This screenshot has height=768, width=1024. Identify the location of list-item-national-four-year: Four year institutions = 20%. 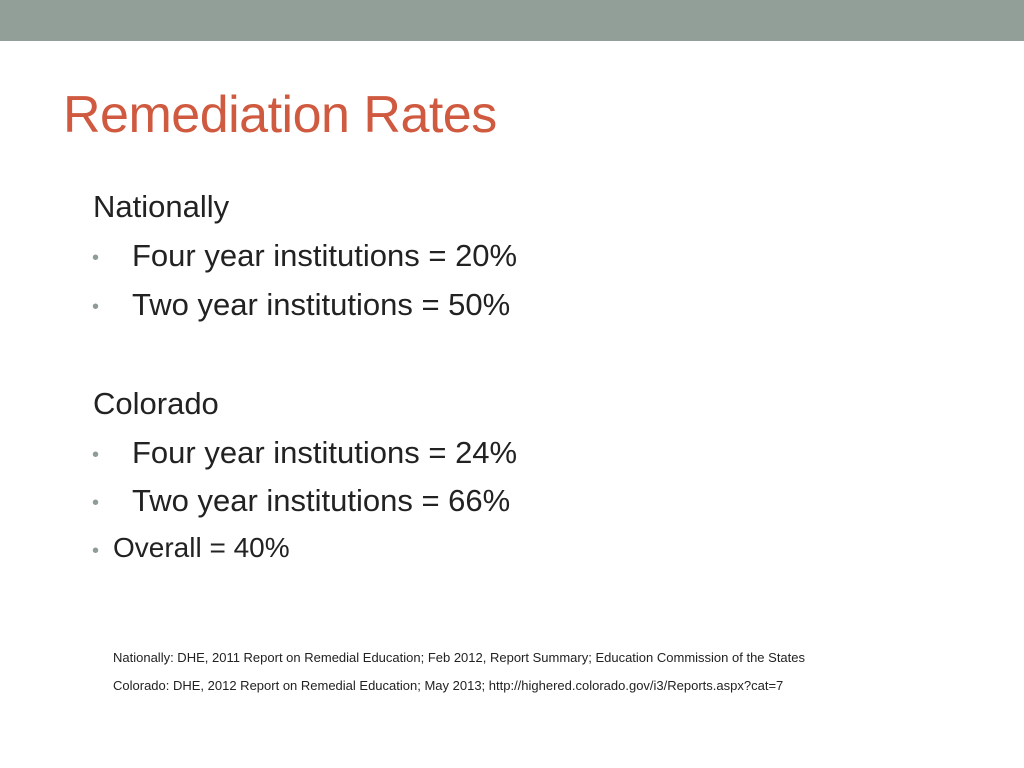
(325, 255).